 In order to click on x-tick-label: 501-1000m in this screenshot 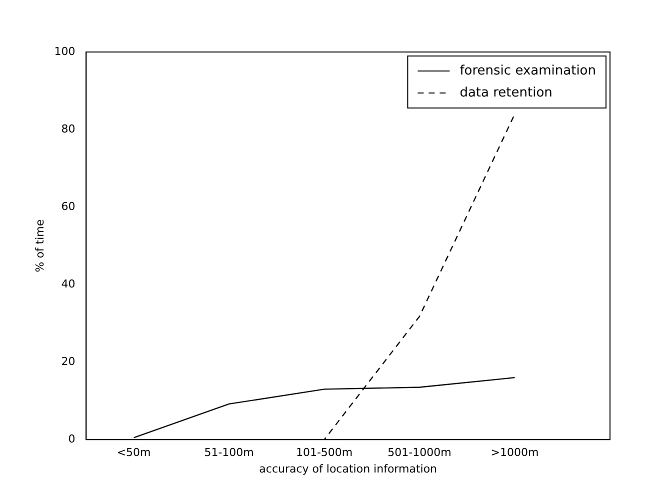, I will do `click(420, 453)`.